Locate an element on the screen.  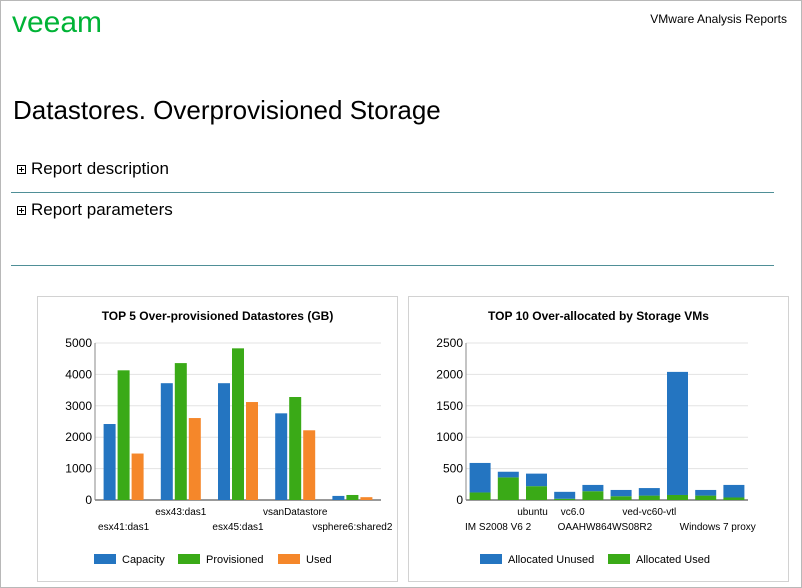
bar-used-vsandatastore is located at coordinates (309, 465).